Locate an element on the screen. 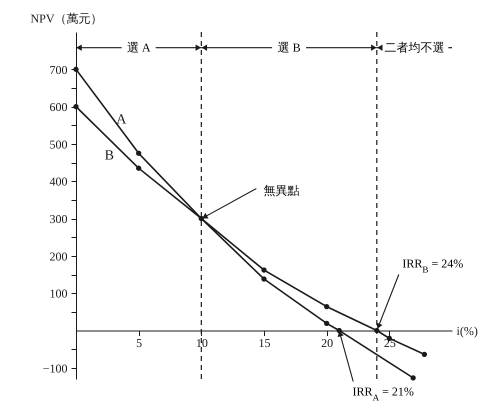 This screenshot has height=408, width=486. y-tick-label: −100 is located at coordinates (55, 368).